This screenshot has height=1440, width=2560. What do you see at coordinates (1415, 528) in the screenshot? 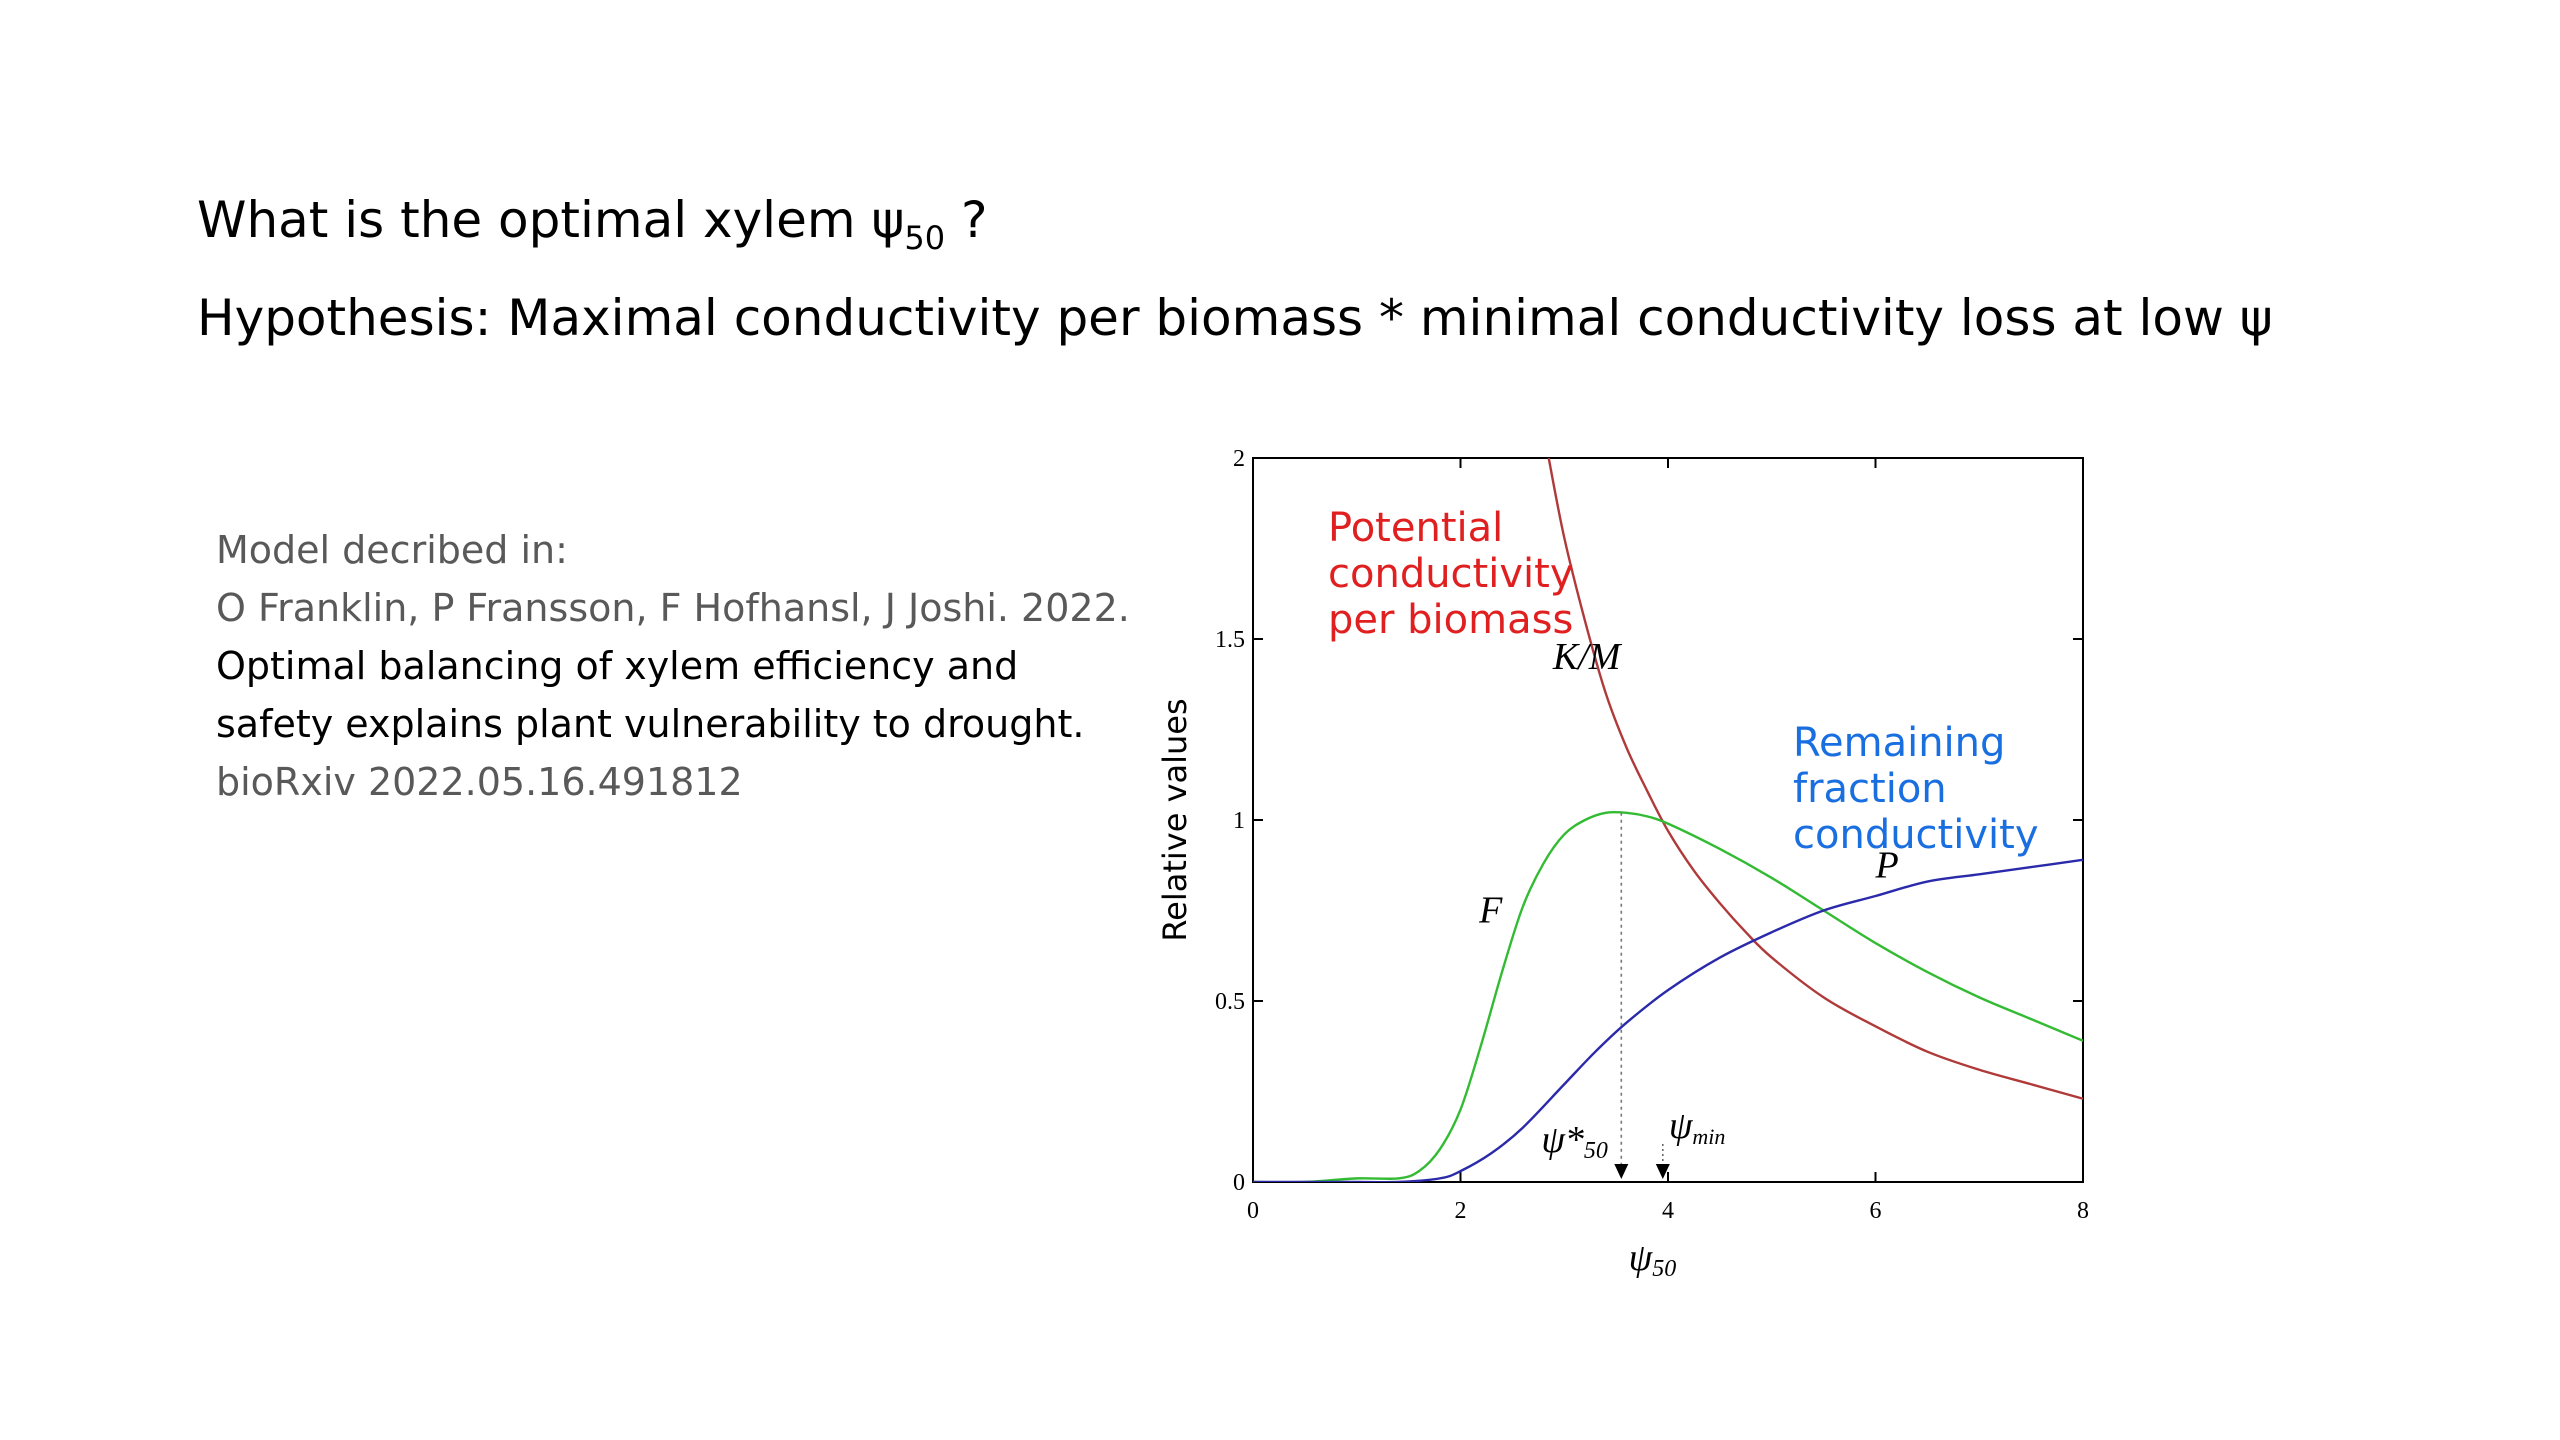
I see `potential-conductivity-label-line: Potential` at bounding box center [1415, 528].